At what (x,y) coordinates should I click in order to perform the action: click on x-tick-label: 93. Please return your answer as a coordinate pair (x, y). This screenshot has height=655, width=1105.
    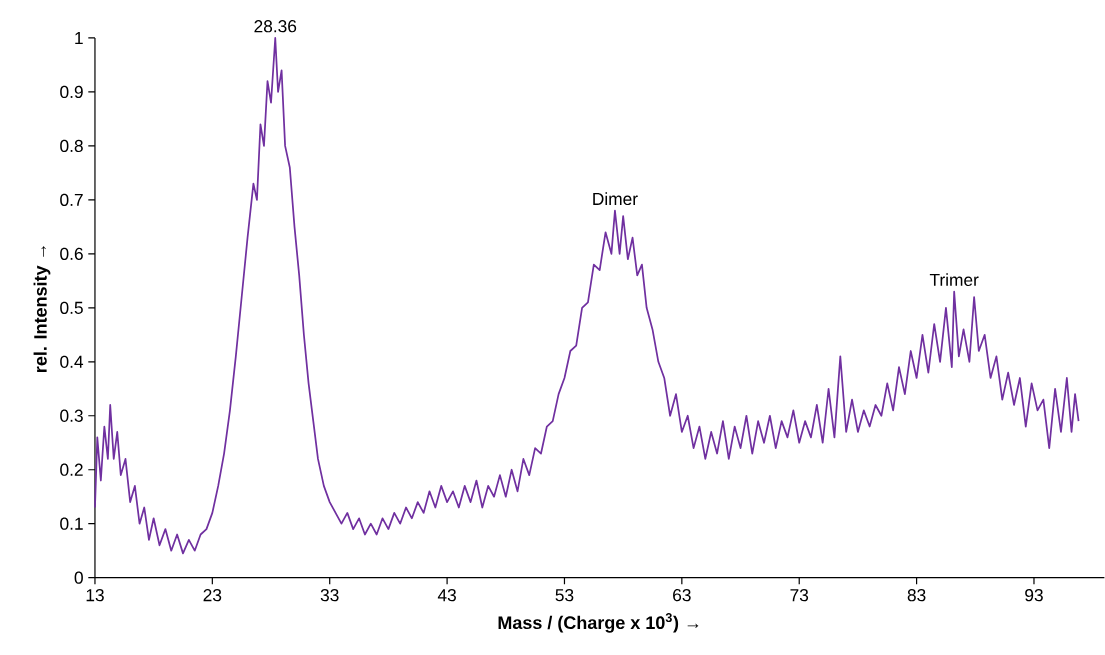
    Looking at the image, I should click on (1034, 595).